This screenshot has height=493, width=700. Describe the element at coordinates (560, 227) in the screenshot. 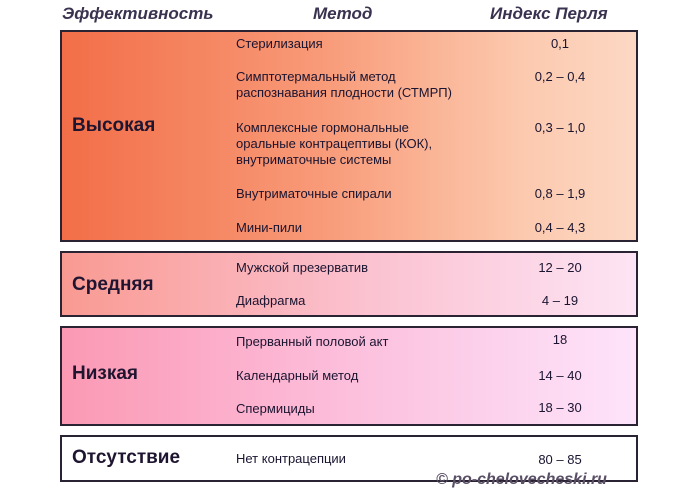

I see `pearl-index-value: 0,4 – 4,3` at that location.